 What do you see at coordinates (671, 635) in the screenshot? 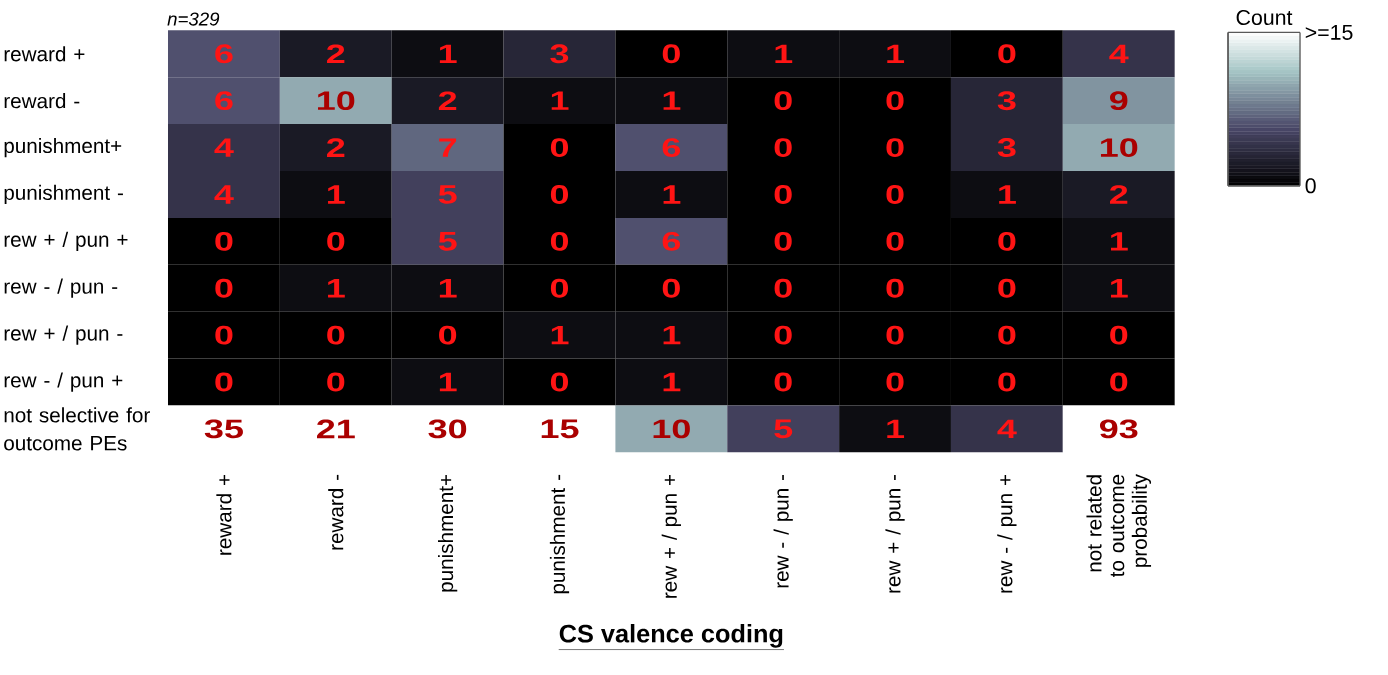
I see `x-axis-title: CS valence coding` at bounding box center [671, 635].